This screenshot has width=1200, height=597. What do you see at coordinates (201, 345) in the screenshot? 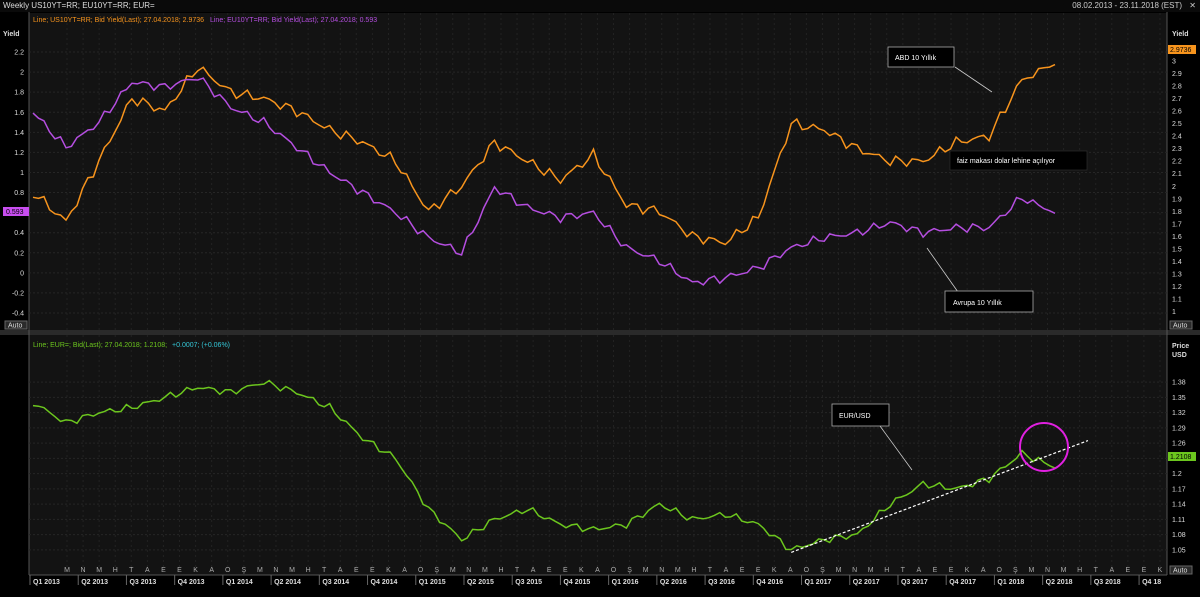
I see `legend-eur-change: +0.0007; (+0.06%)` at bounding box center [201, 345].